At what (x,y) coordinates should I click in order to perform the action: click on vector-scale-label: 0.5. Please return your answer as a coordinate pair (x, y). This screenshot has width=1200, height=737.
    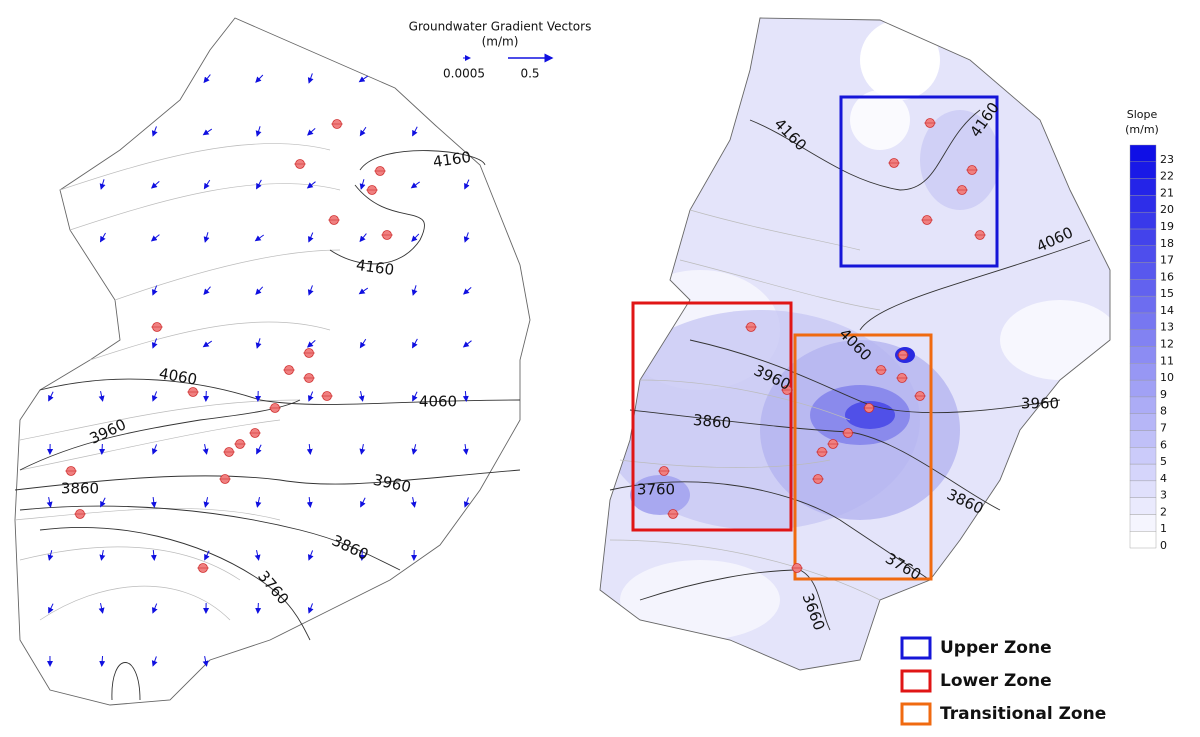
    Looking at the image, I should click on (529, 74).